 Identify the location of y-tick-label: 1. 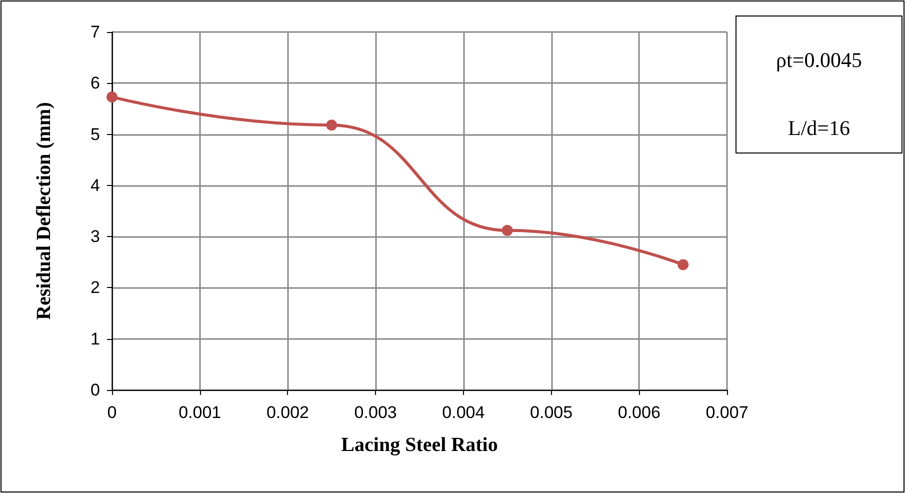
(95, 338).